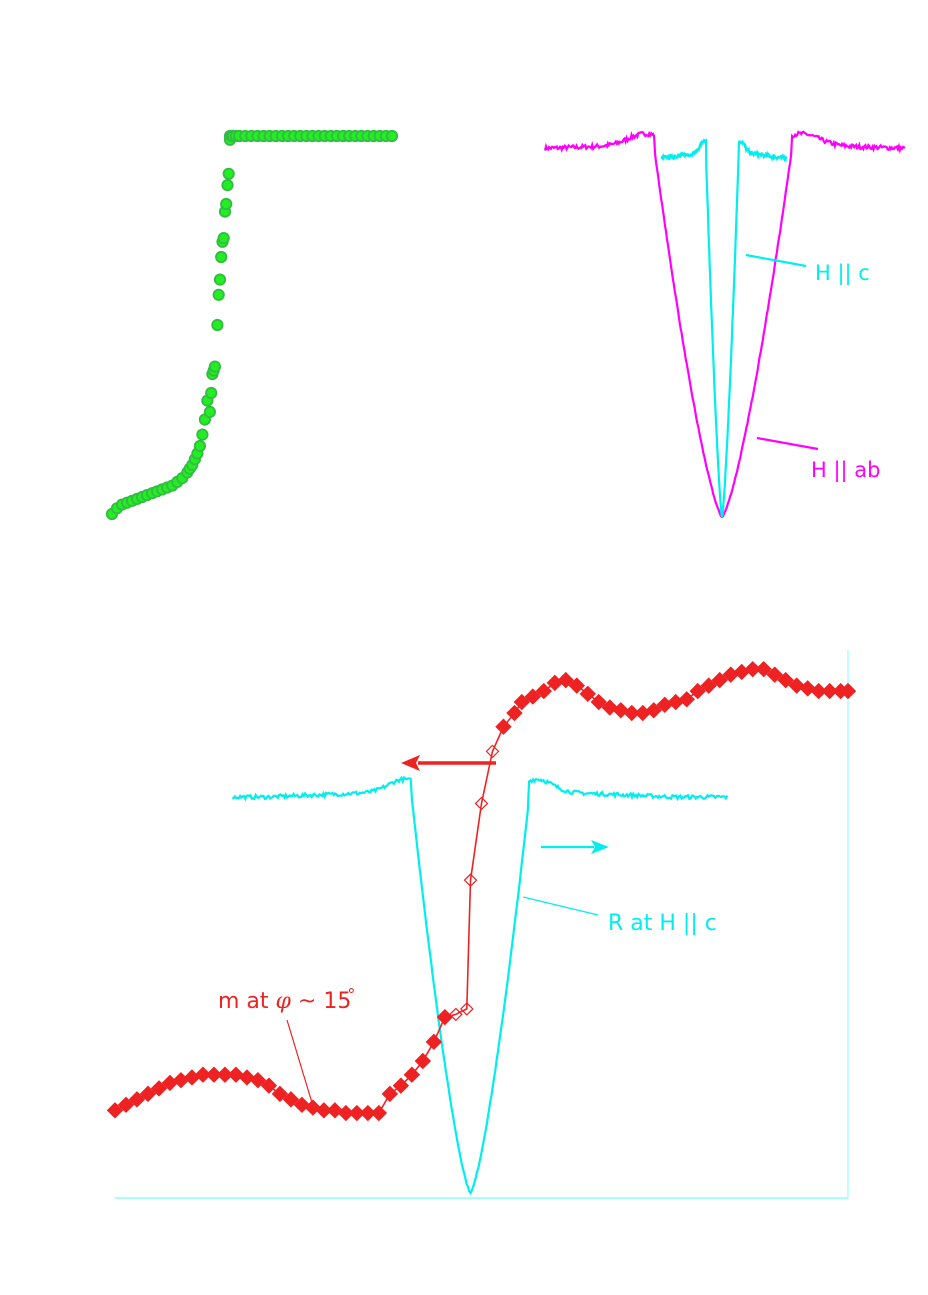 This screenshot has width=928, height=1295. I want to click on arrow-left-head, so click(410, 763).